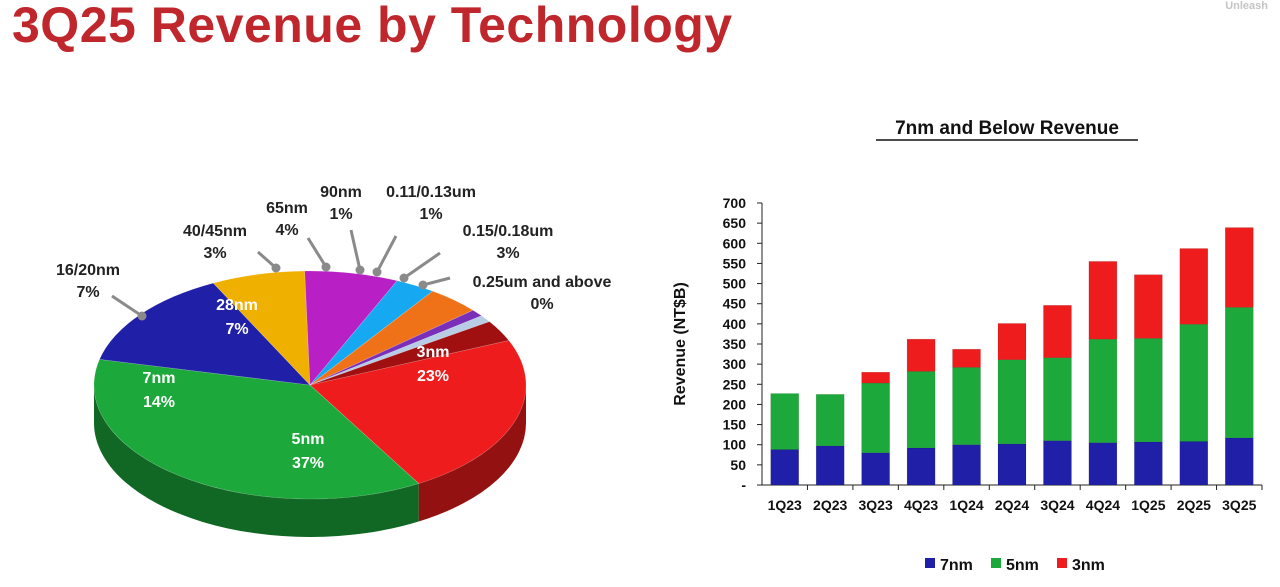 The image size is (1280, 587). What do you see at coordinates (921, 466) in the screenshot?
I see `bar-4q23-7nm` at bounding box center [921, 466].